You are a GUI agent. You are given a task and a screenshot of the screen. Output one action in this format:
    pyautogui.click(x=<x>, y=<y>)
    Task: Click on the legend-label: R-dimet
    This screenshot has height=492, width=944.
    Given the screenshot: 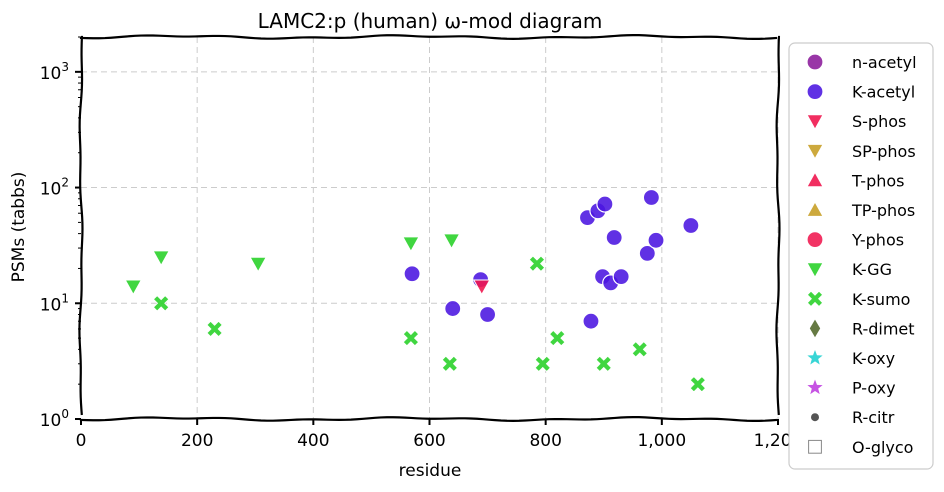 What is the action you would take?
    pyautogui.click(x=883, y=328)
    